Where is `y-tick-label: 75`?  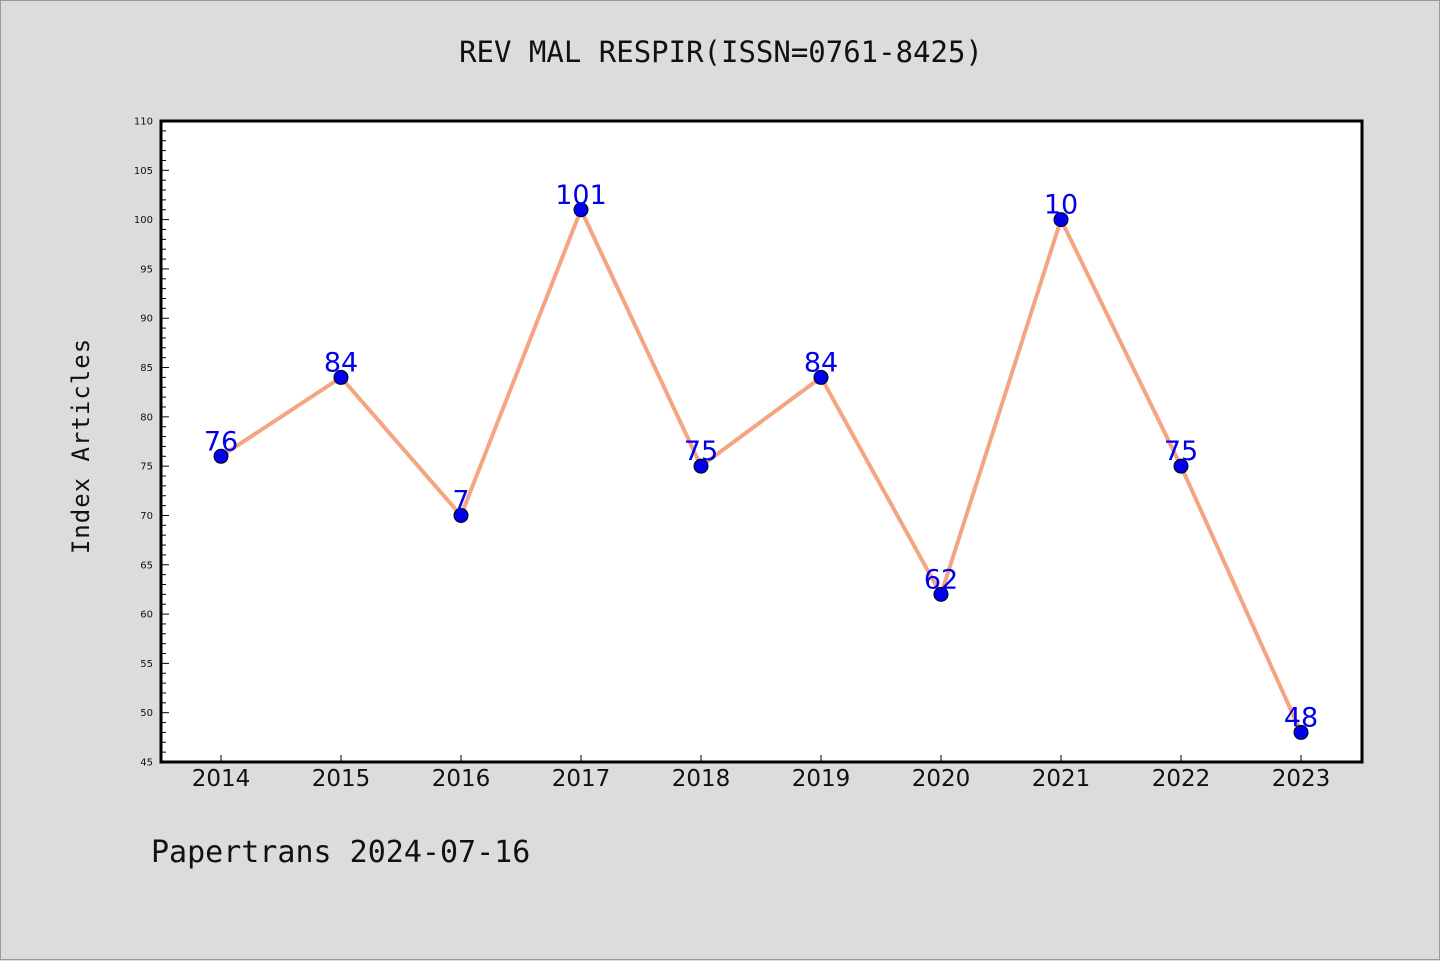 y-tick-label: 75 is located at coordinates (146, 467).